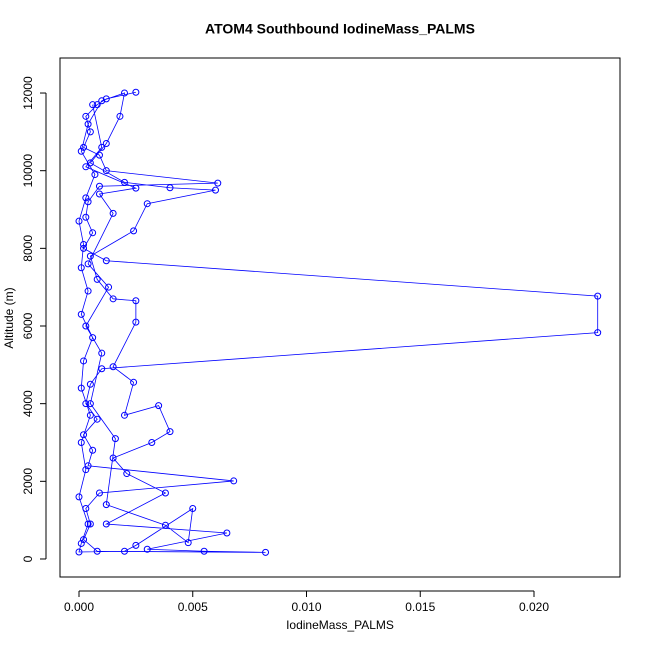 This screenshot has width=650, height=655. What do you see at coordinates (28, 403) in the screenshot?
I see `y-tick-label: 4000` at bounding box center [28, 403].